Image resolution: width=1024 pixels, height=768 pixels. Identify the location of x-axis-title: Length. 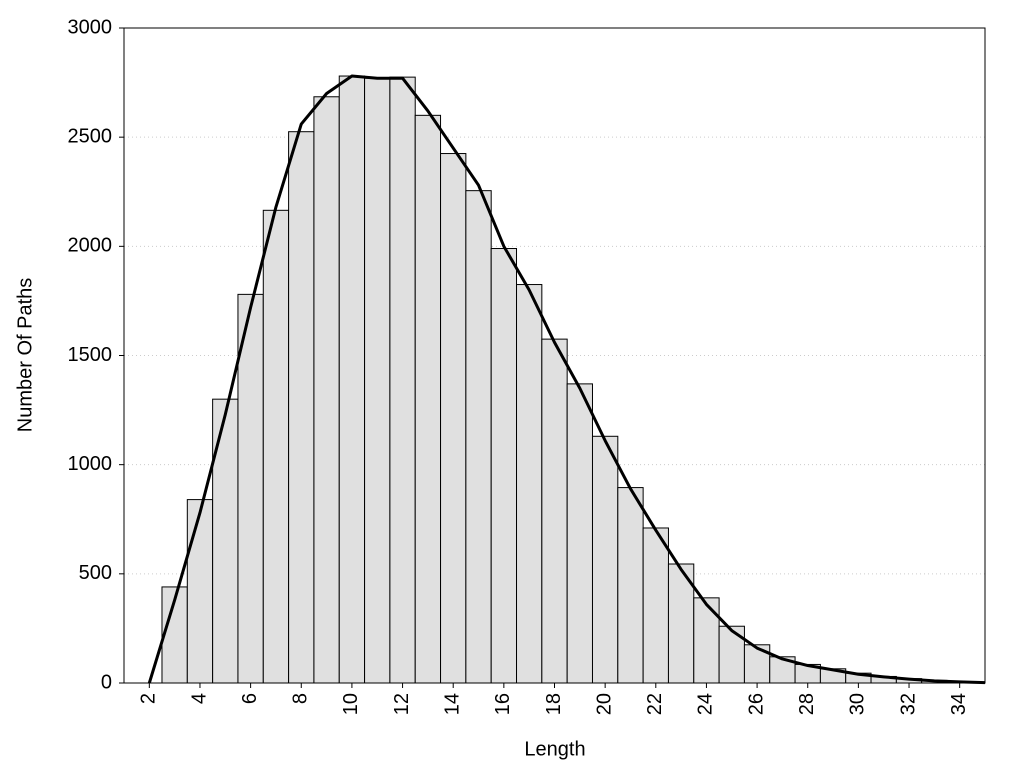
(554, 749).